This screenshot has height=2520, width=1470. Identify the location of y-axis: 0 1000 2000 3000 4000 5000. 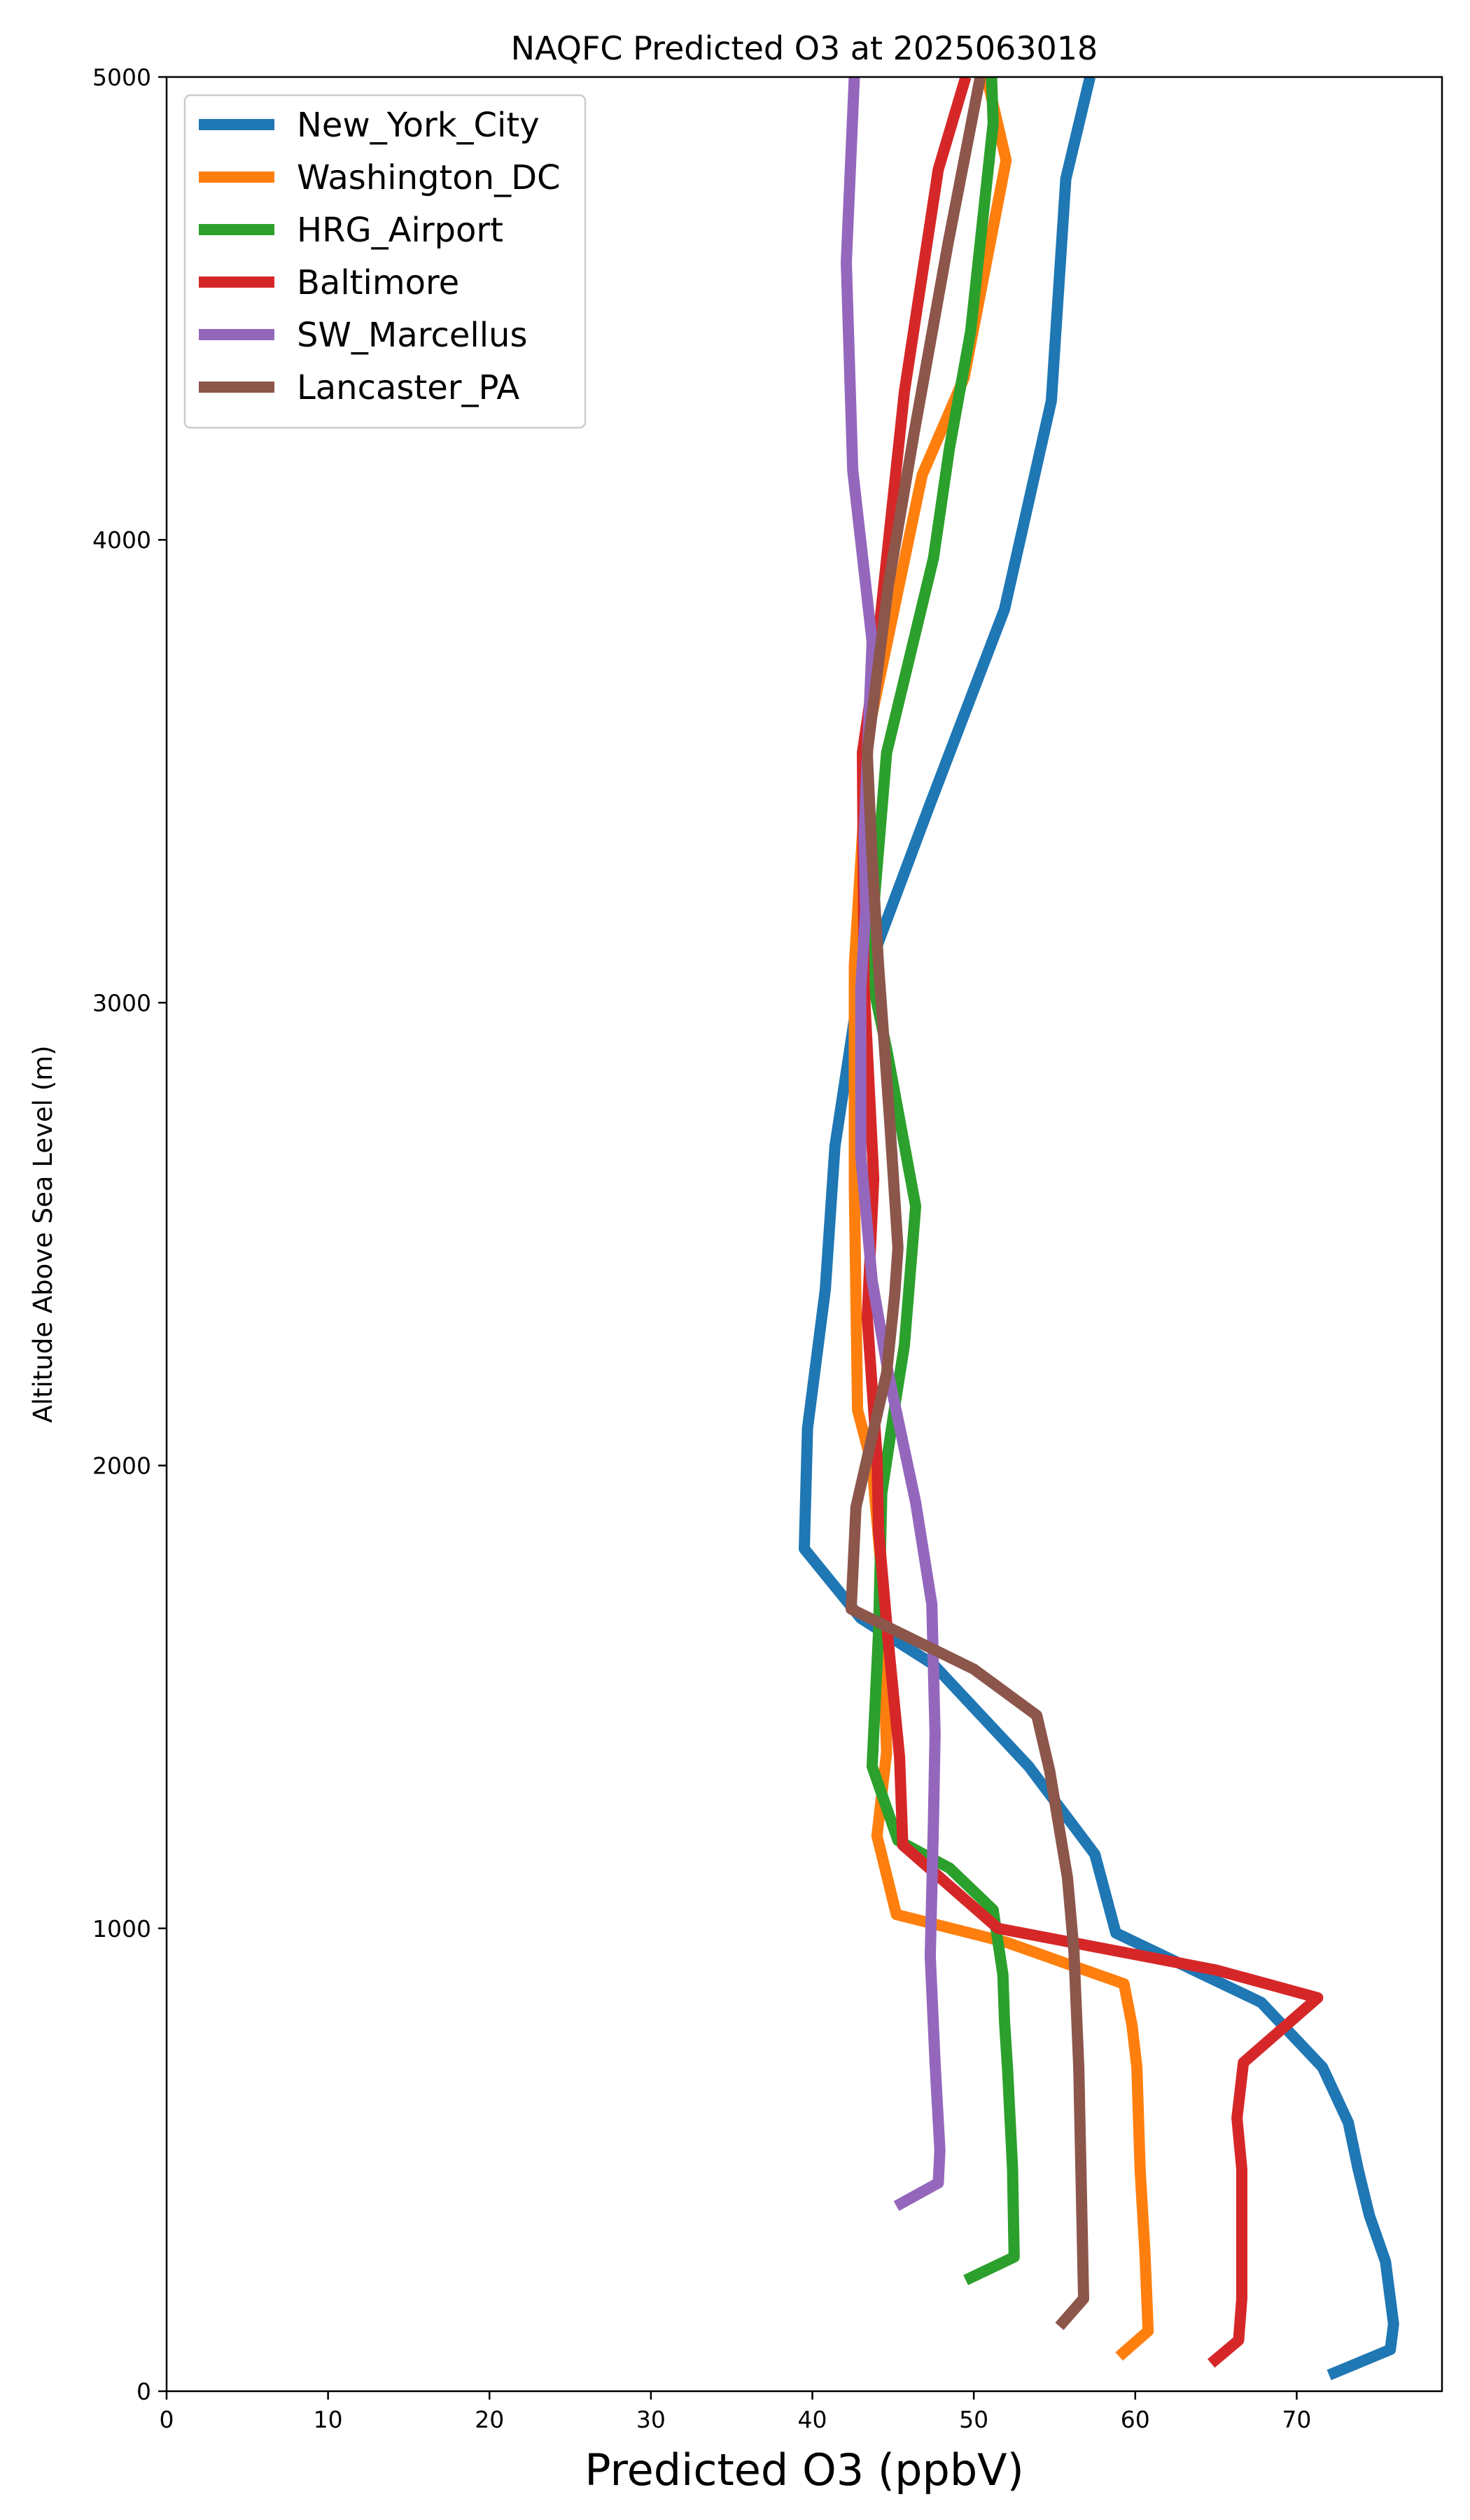
(129, 1234).